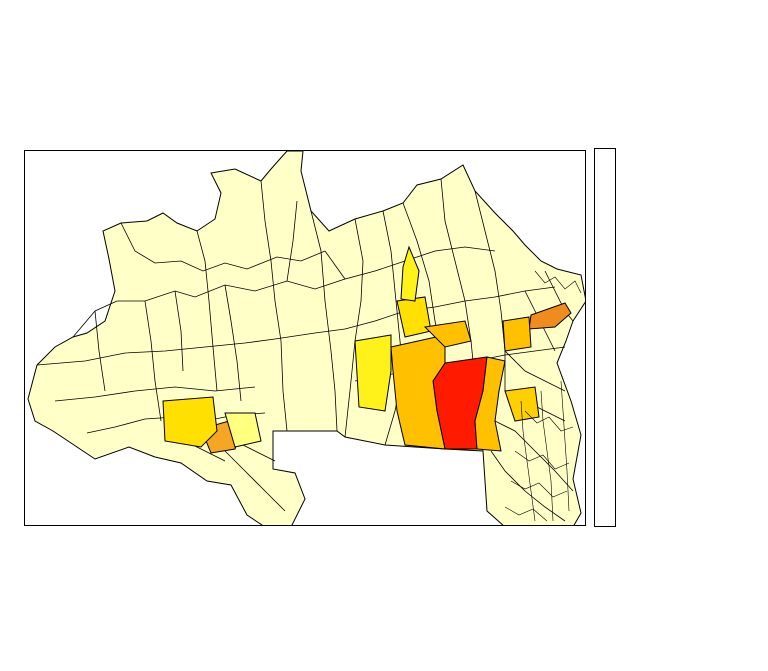  I want to click on legend-color-bar, so click(605, 337).